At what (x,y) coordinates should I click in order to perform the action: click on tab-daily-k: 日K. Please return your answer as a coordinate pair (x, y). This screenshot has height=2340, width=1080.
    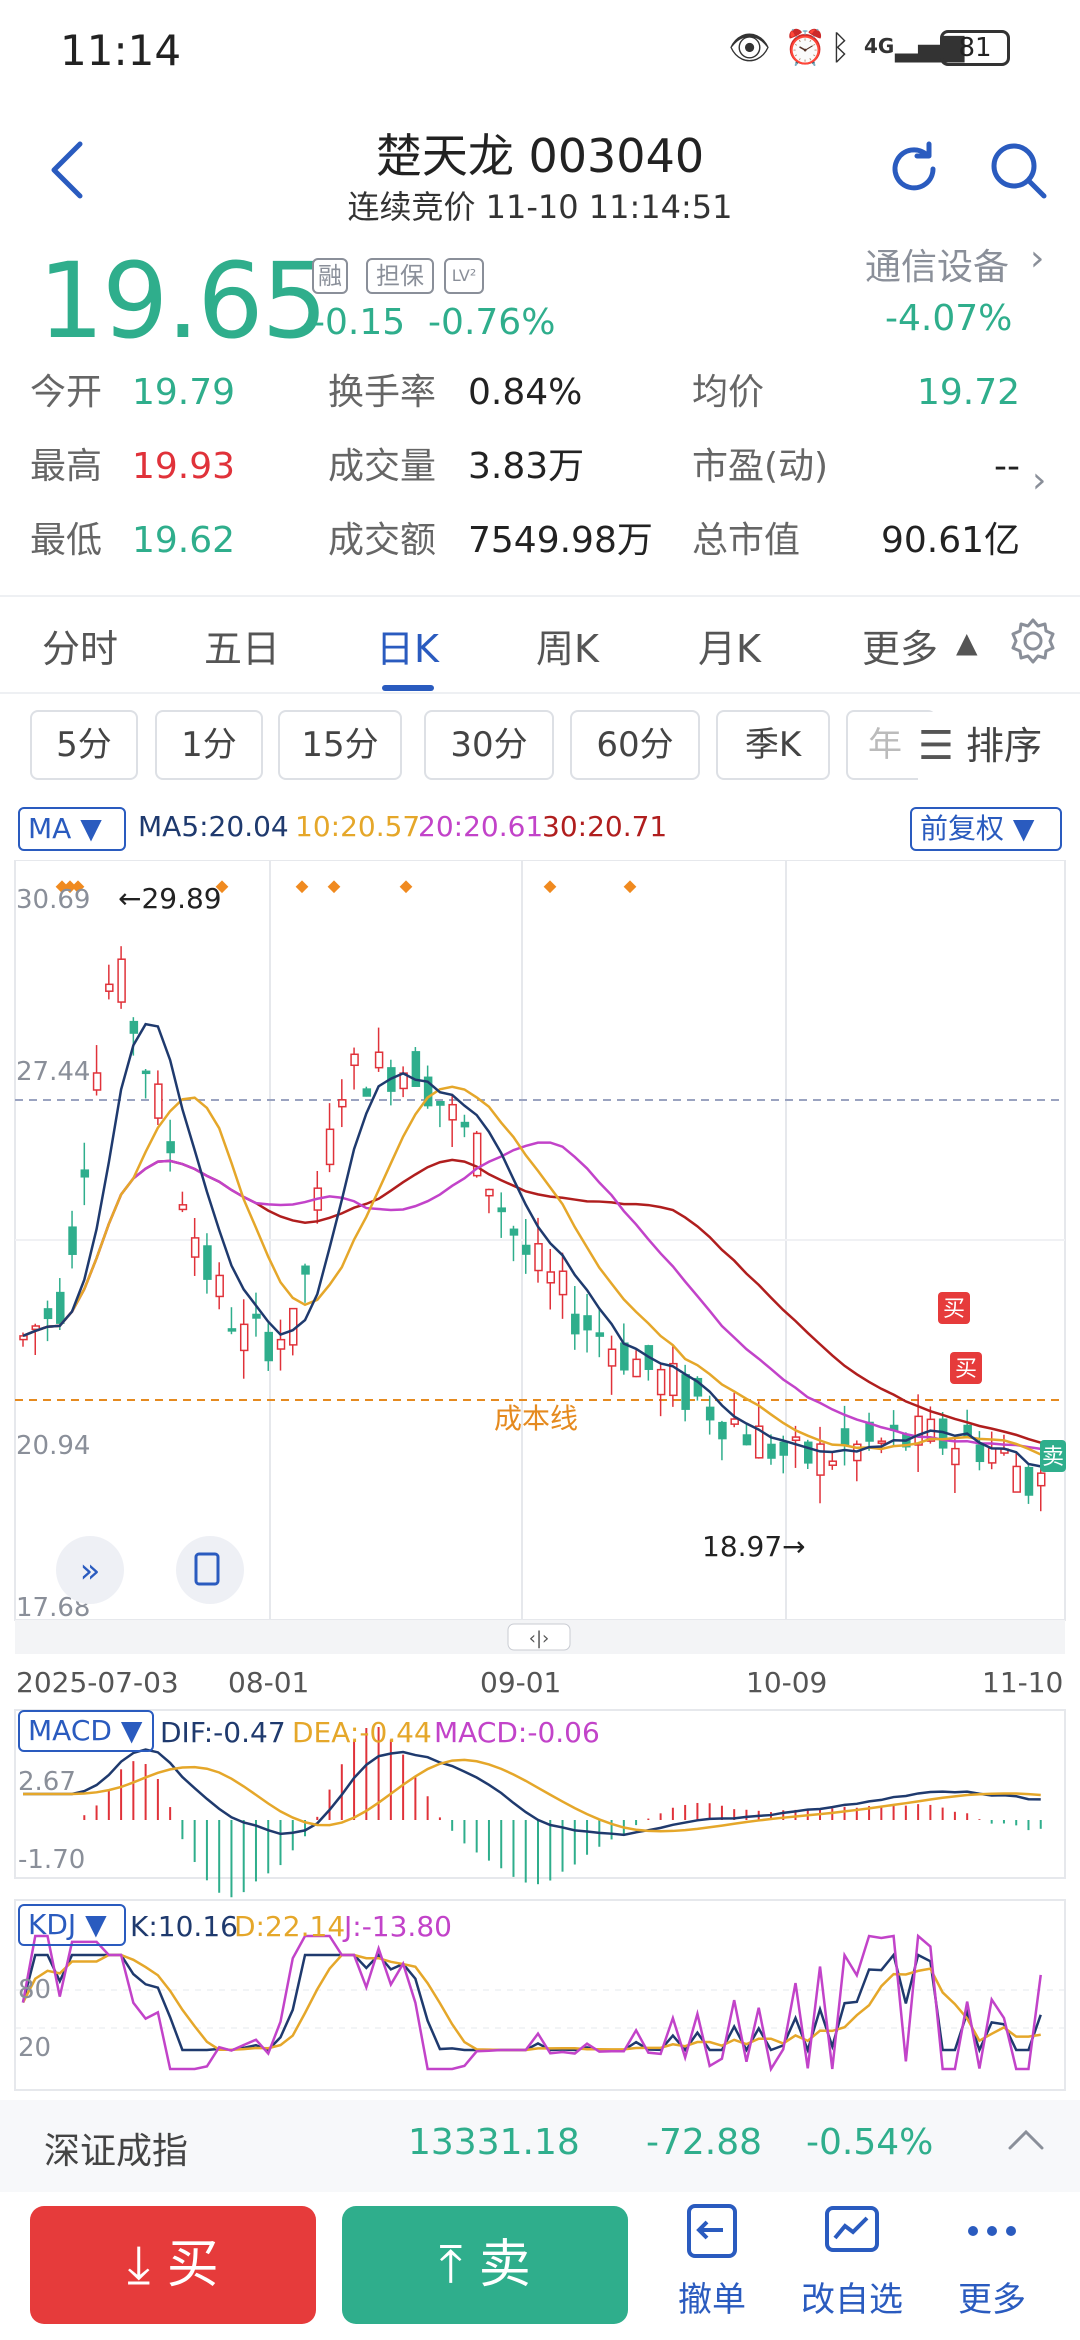
    Looking at the image, I should click on (407, 649).